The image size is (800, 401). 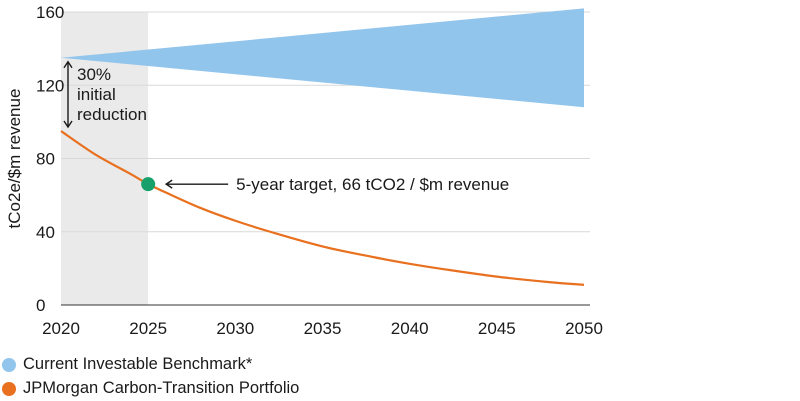 What do you see at coordinates (50, 85) in the screenshot?
I see `y-tick-120: 120` at bounding box center [50, 85].